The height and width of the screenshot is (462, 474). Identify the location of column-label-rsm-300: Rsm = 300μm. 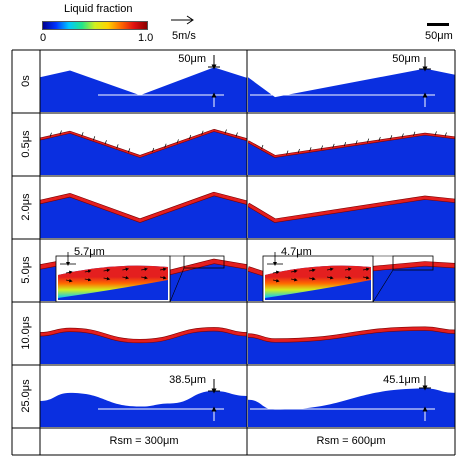
(144, 441).